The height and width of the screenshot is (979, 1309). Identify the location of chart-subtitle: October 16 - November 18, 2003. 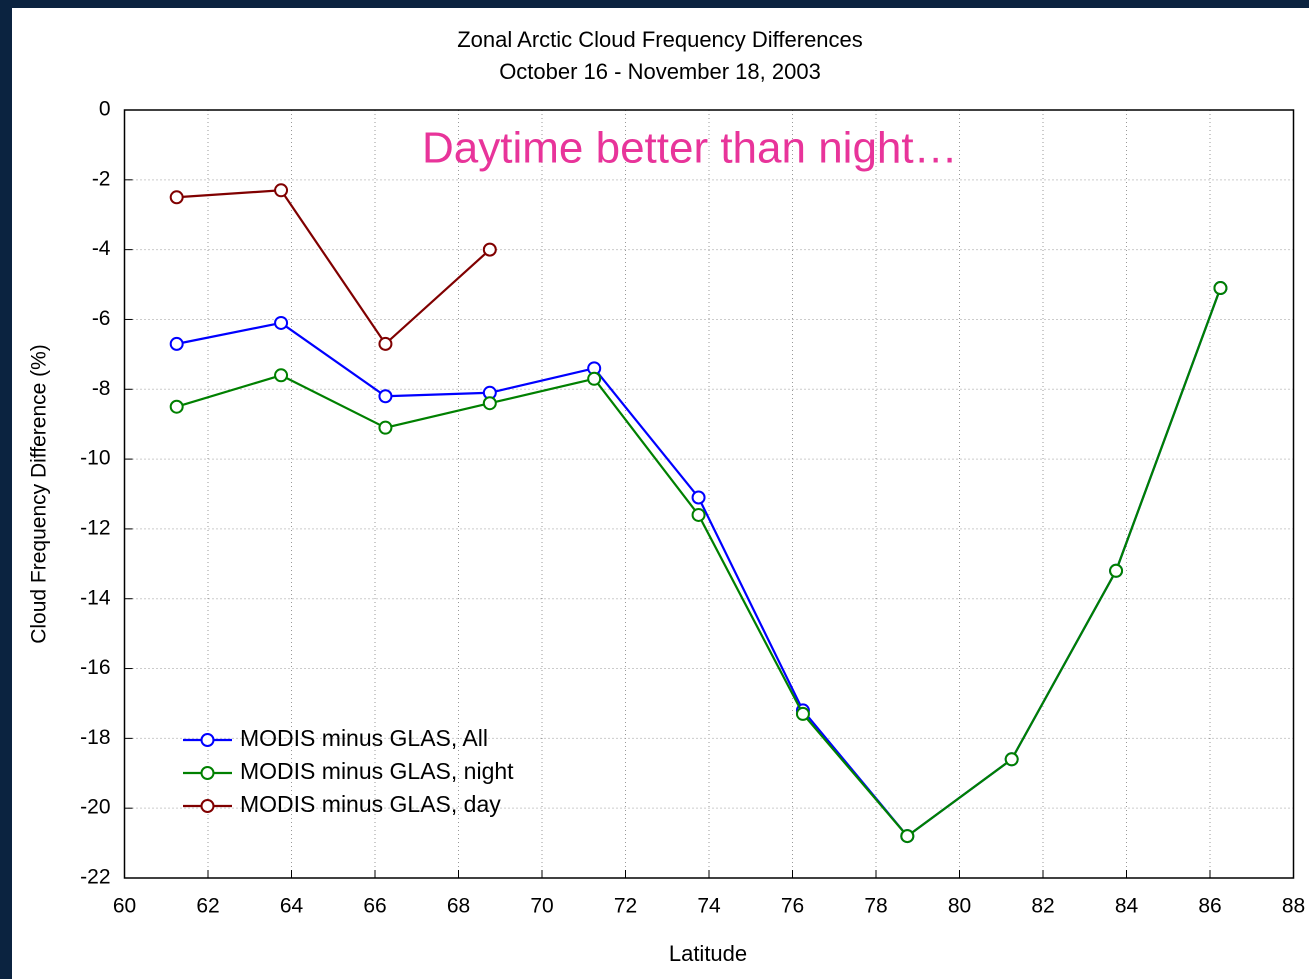
(660, 71).